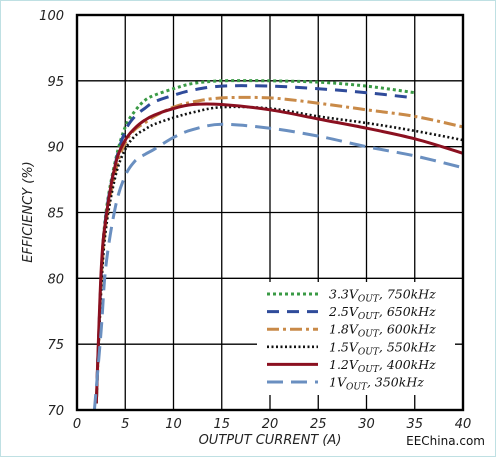 Image resolution: width=498 pixels, height=460 pixels. What do you see at coordinates (414, 424) in the screenshot?
I see `x-tick-label: 35` at bounding box center [414, 424].